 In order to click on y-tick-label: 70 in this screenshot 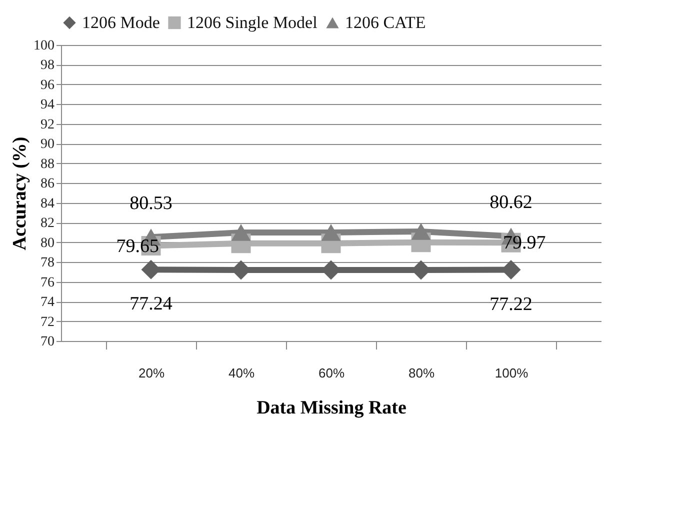, I will do `click(47, 342)`.